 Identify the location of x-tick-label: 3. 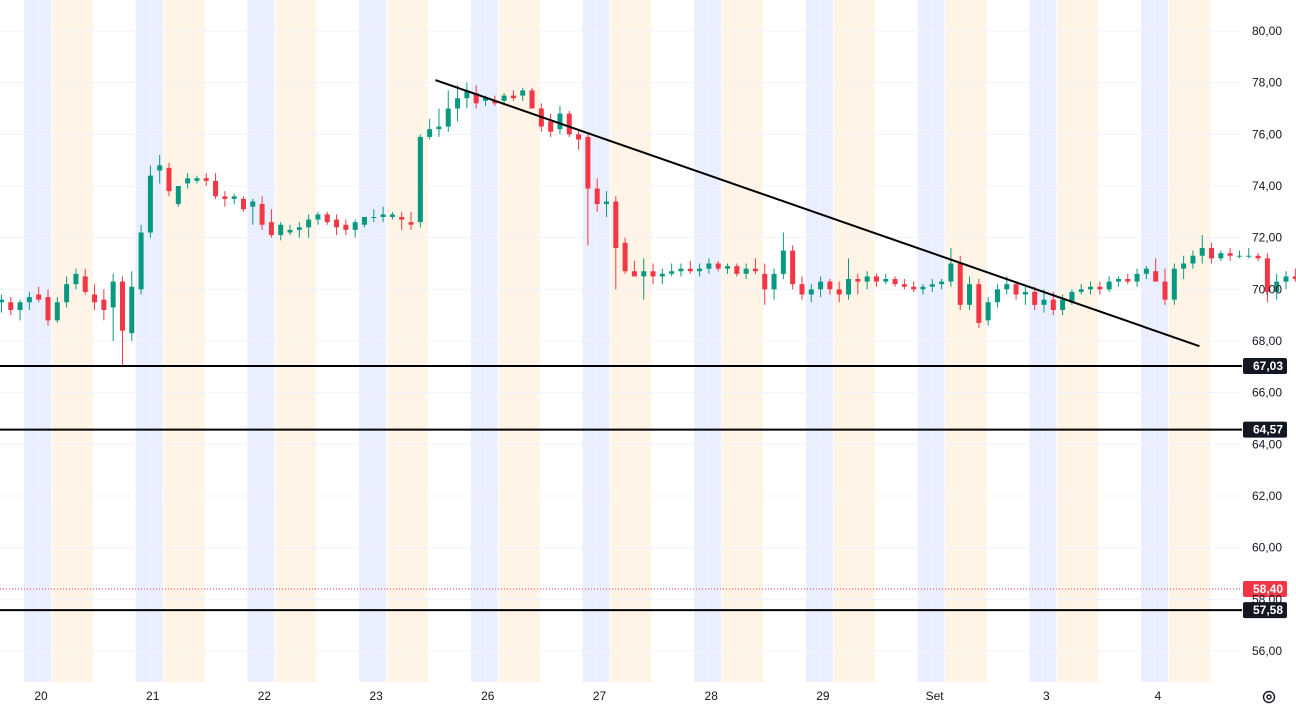
(1046, 696).